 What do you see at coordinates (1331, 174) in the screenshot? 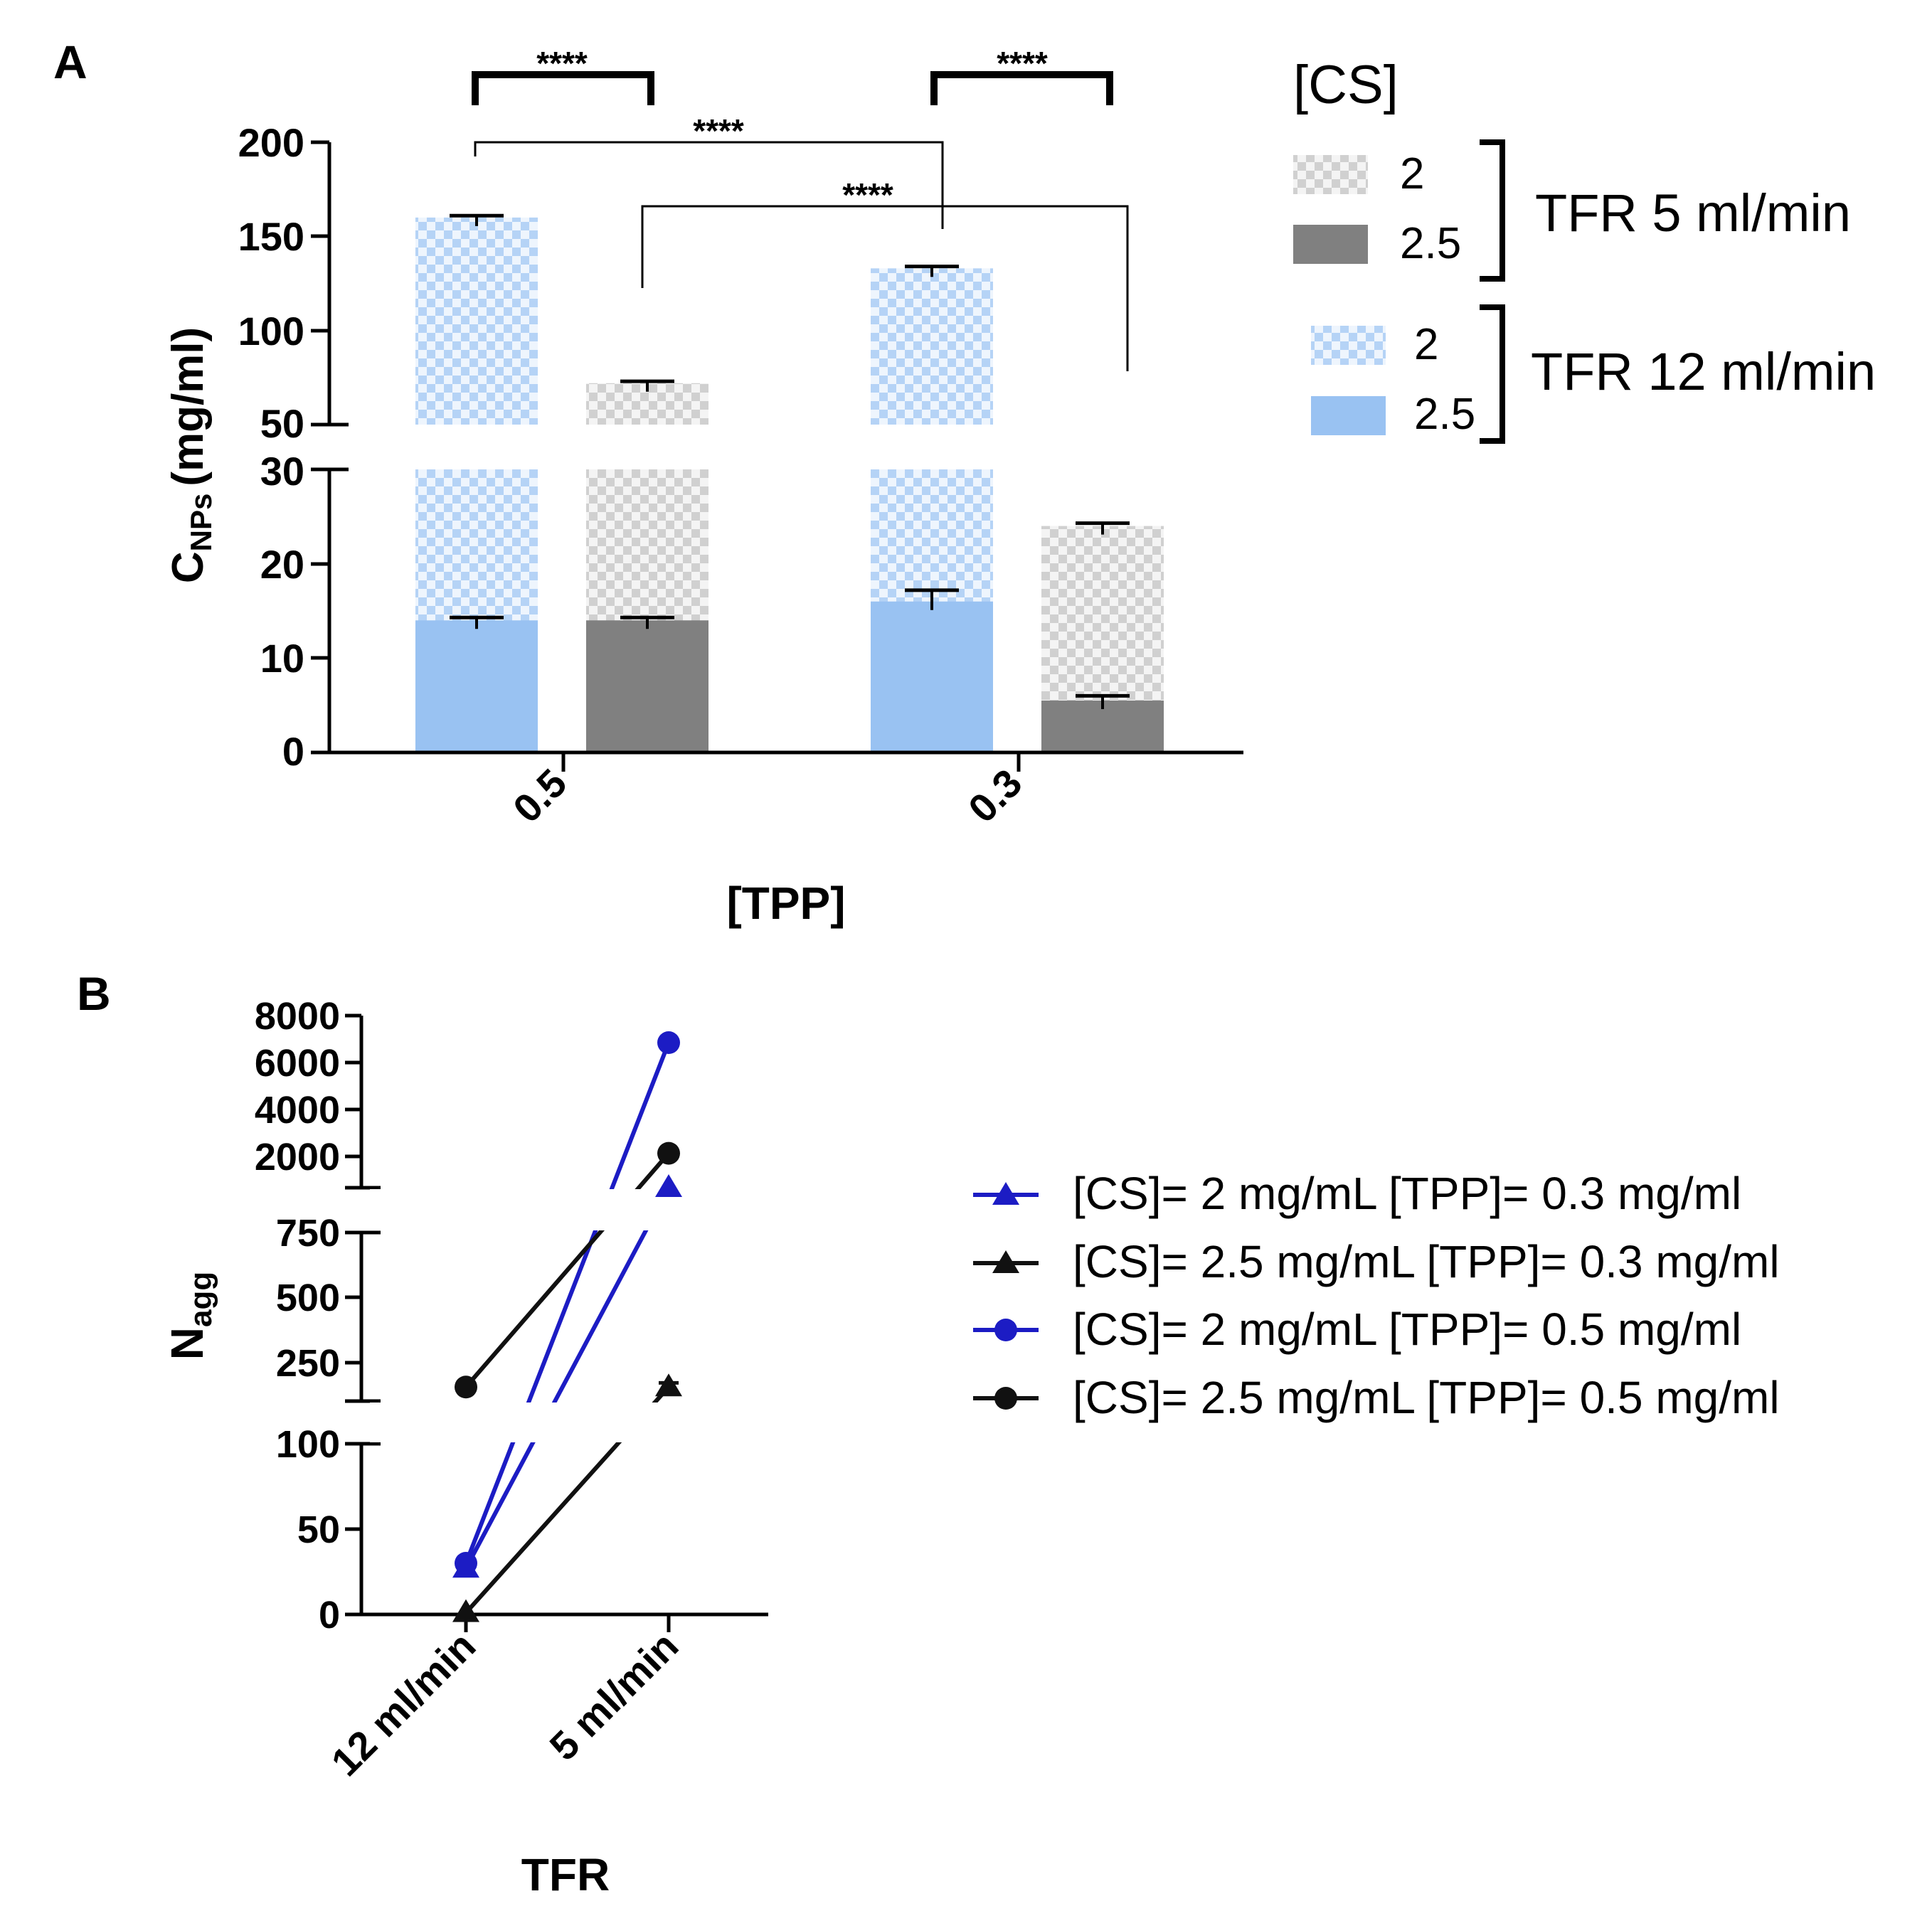
I see `legend-swatch-tfr5-cs2` at bounding box center [1331, 174].